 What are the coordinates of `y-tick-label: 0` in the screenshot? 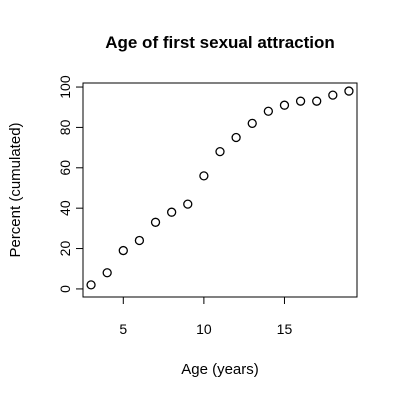 It's located at (65, 289).